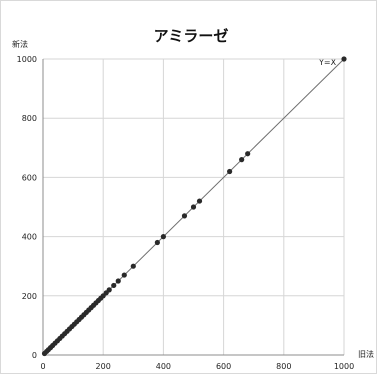  What do you see at coordinates (27, 59) in the screenshot?
I see `y-tick-label: 1000` at bounding box center [27, 59].